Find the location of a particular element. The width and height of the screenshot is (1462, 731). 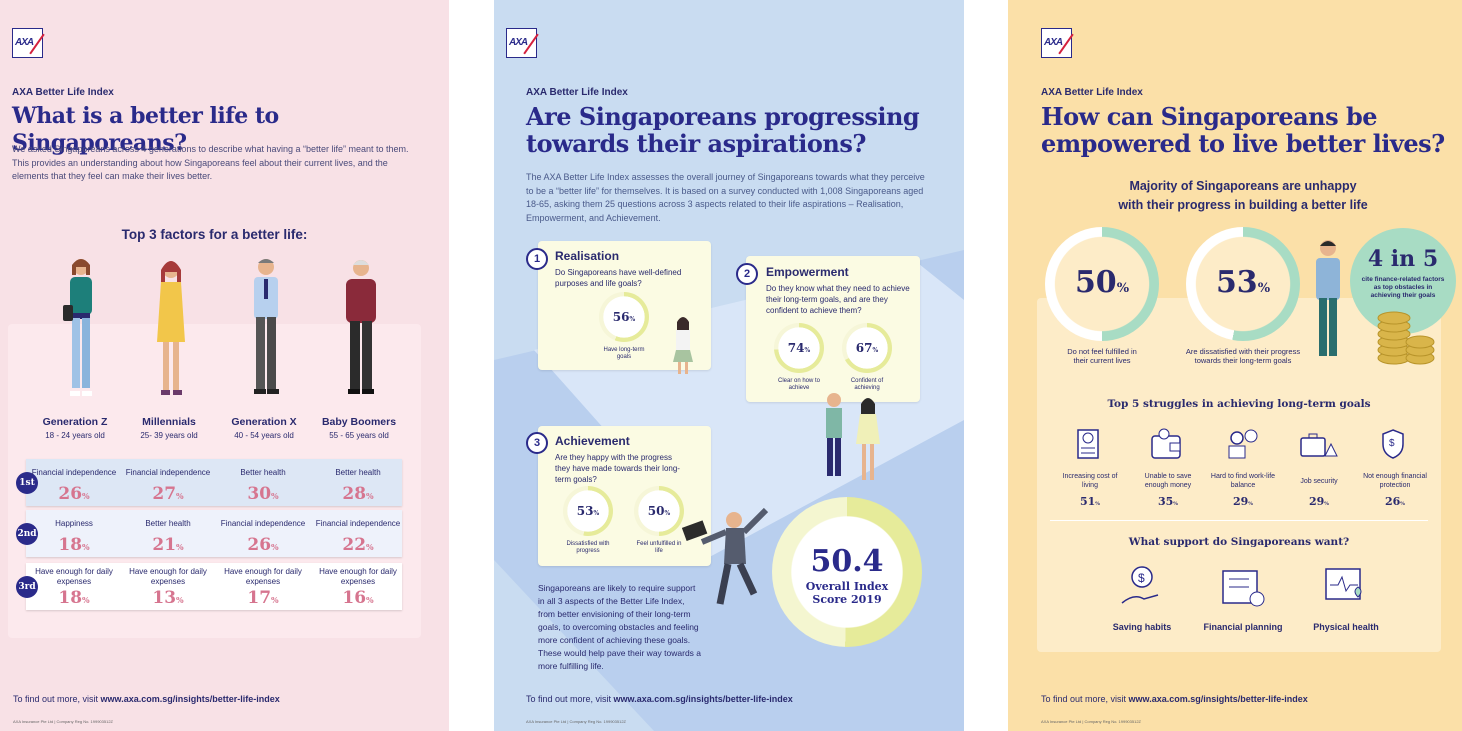

rank-badge: 2nd is located at coordinates (27, 534).